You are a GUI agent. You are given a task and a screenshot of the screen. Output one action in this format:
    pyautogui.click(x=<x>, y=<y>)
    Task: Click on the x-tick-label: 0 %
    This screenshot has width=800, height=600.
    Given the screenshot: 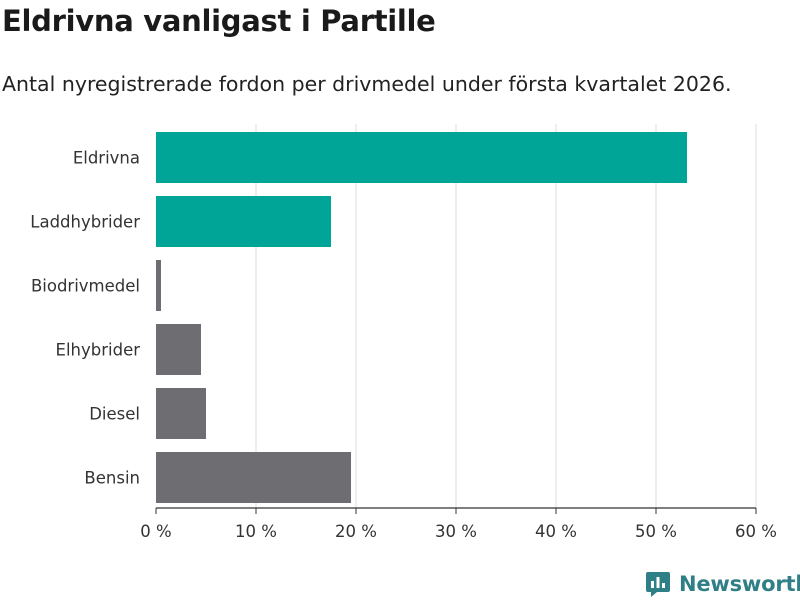 What is the action you would take?
    pyautogui.click(x=155, y=531)
    